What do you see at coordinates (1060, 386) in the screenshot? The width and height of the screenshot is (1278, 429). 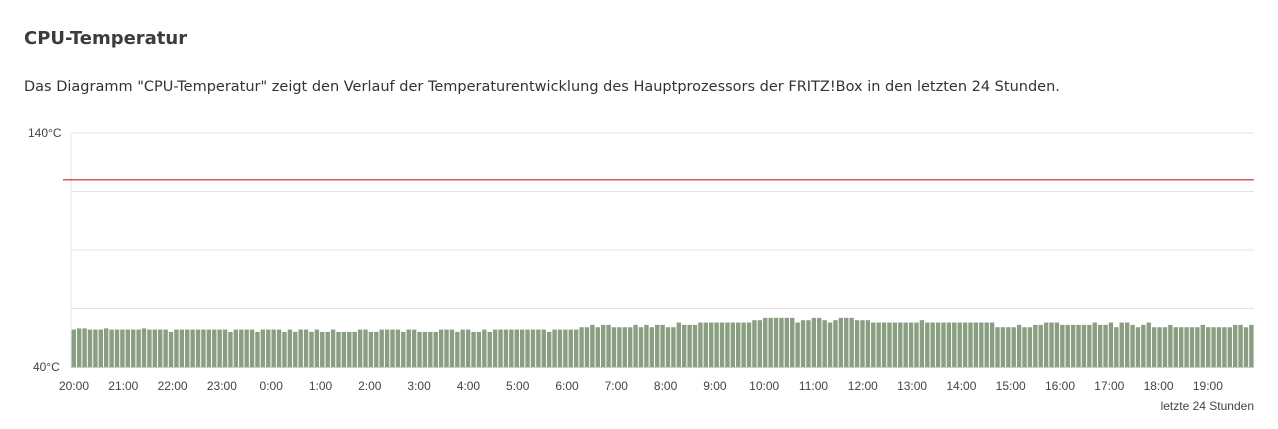 I see `x-tick-label: 16:00` at bounding box center [1060, 386].